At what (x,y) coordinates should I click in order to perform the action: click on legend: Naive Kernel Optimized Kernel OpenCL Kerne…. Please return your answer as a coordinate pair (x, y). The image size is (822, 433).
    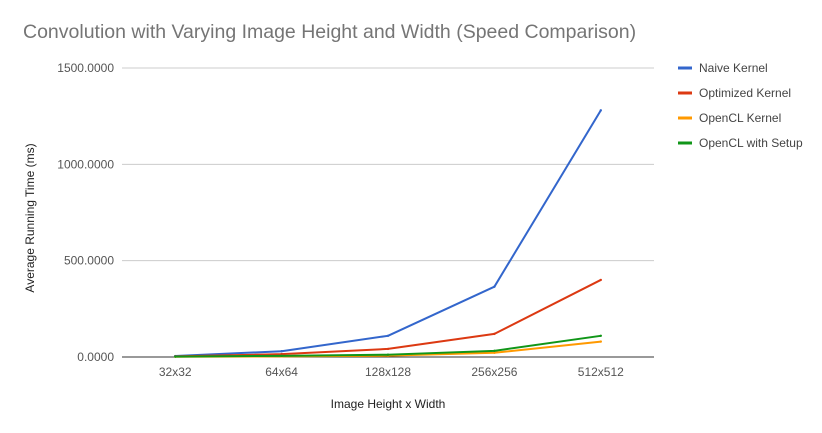
    Looking at the image, I should click on (740, 105).